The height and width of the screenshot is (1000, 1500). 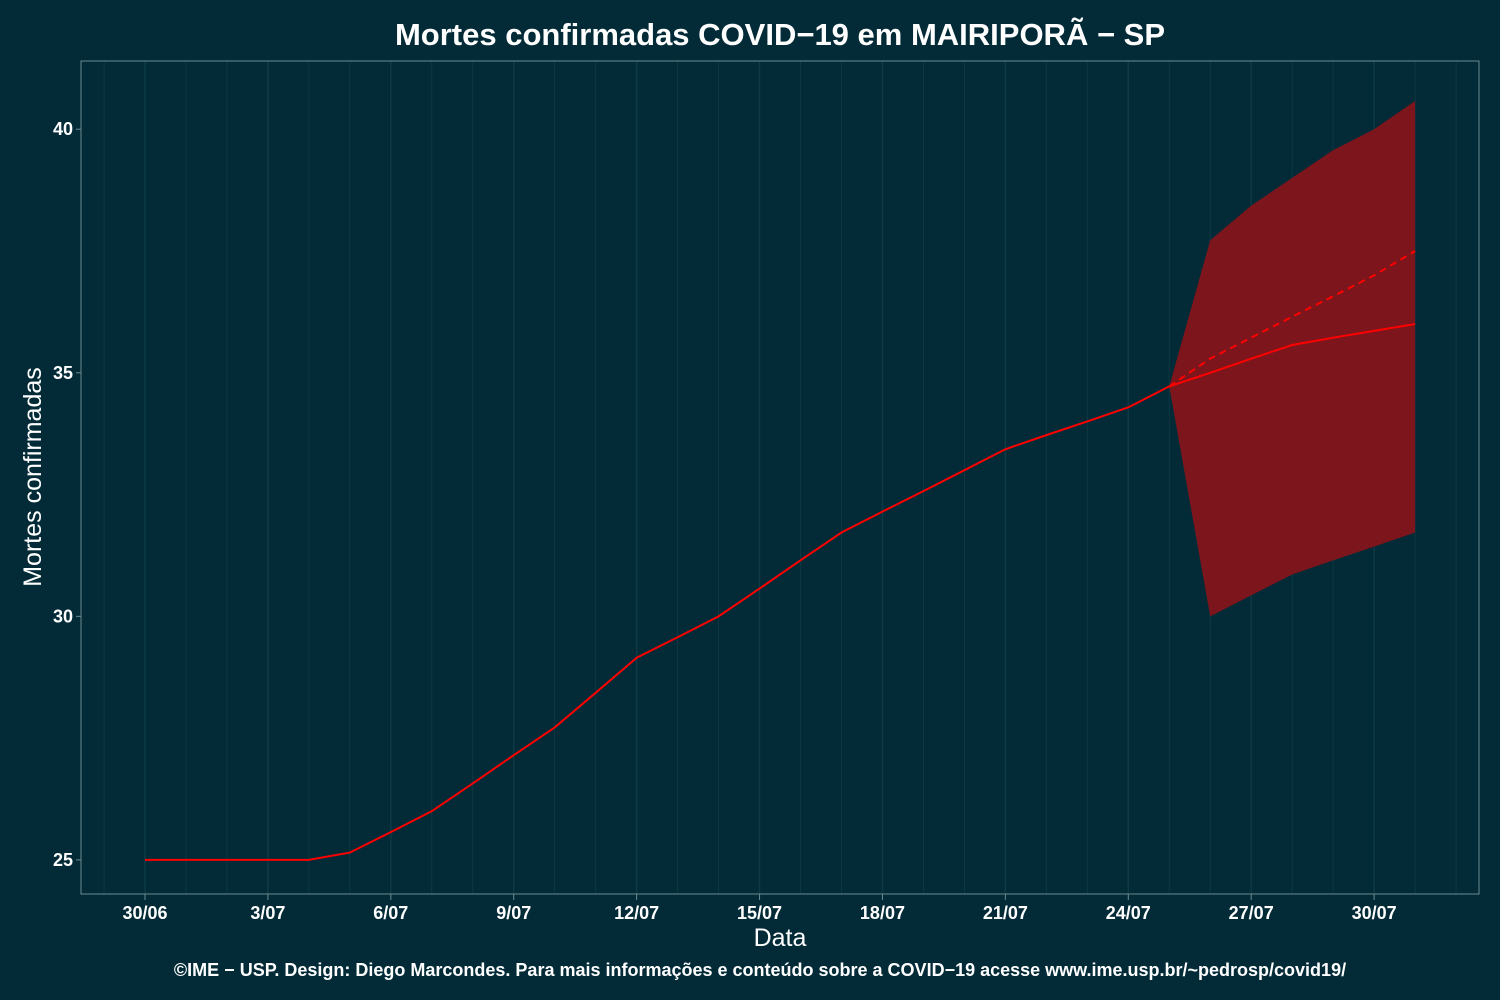 I want to click on x-tick-label: 3/07, so click(x=267, y=913).